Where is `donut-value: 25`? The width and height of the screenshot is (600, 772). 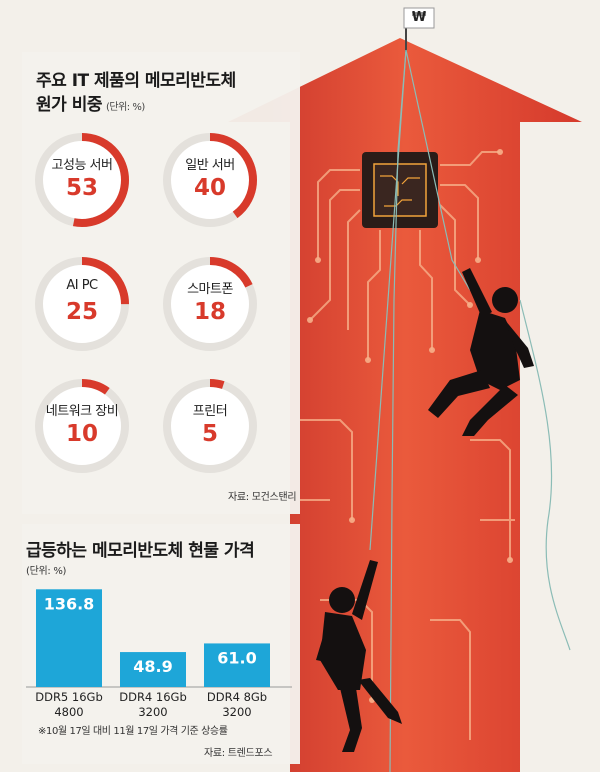 donut-value: 25 is located at coordinates (81, 312).